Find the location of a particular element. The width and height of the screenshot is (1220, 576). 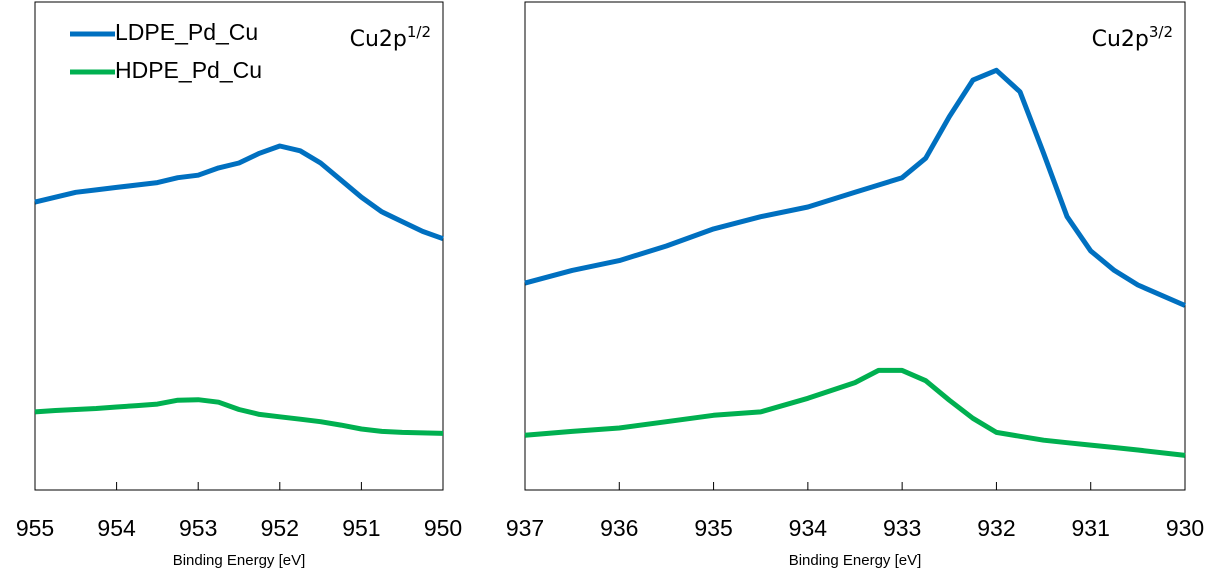

x-tick-label: 937 is located at coordinates (525, 528).